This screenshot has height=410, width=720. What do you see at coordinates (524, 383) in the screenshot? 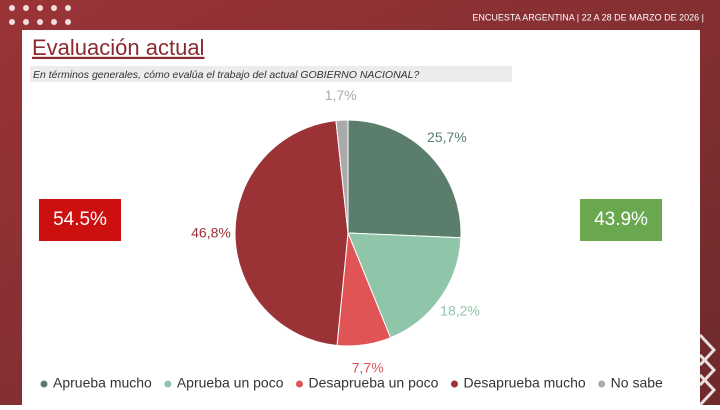
I see `legend-label: Desaprueba mucho` at bounding box center [524, 383].